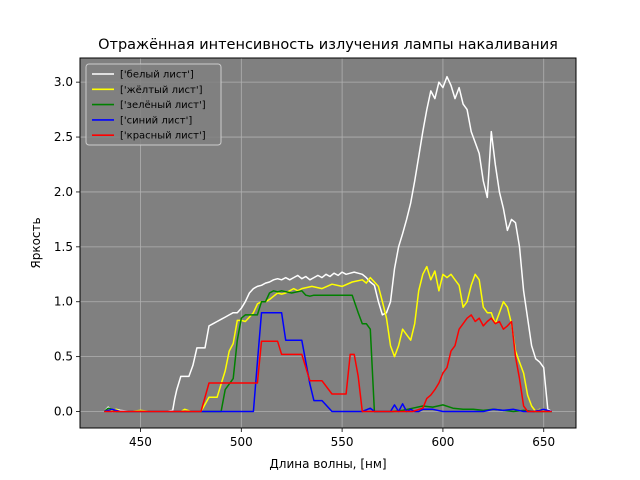  Describe the element at coordinates (63, 247) in the screenshot. I see `y-tick-label: 1.5` at that location.